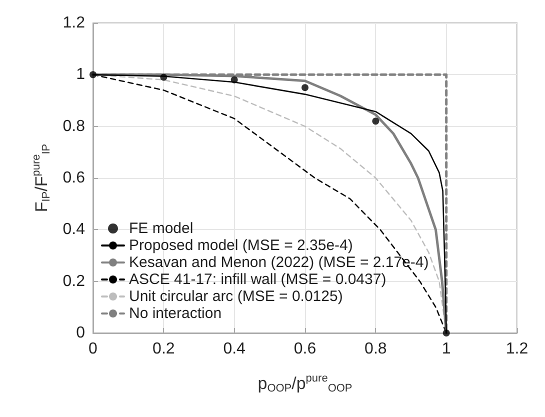 The image size is (545, 417). I want to click on legend-label: Proposed model (MSE = 2.35e-4), so click(241, 245).